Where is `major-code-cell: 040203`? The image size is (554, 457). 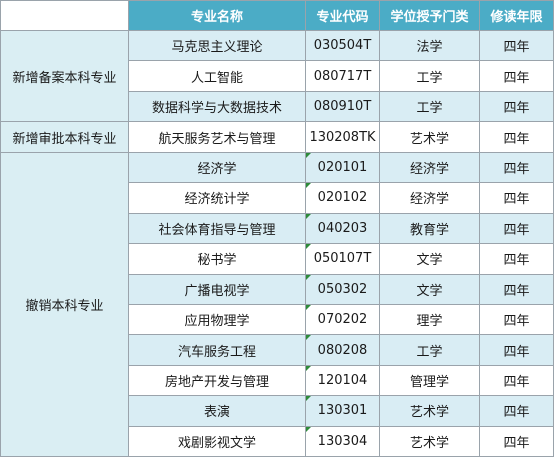 major-code-cell: 040203 is located at coordinates (342, 228).